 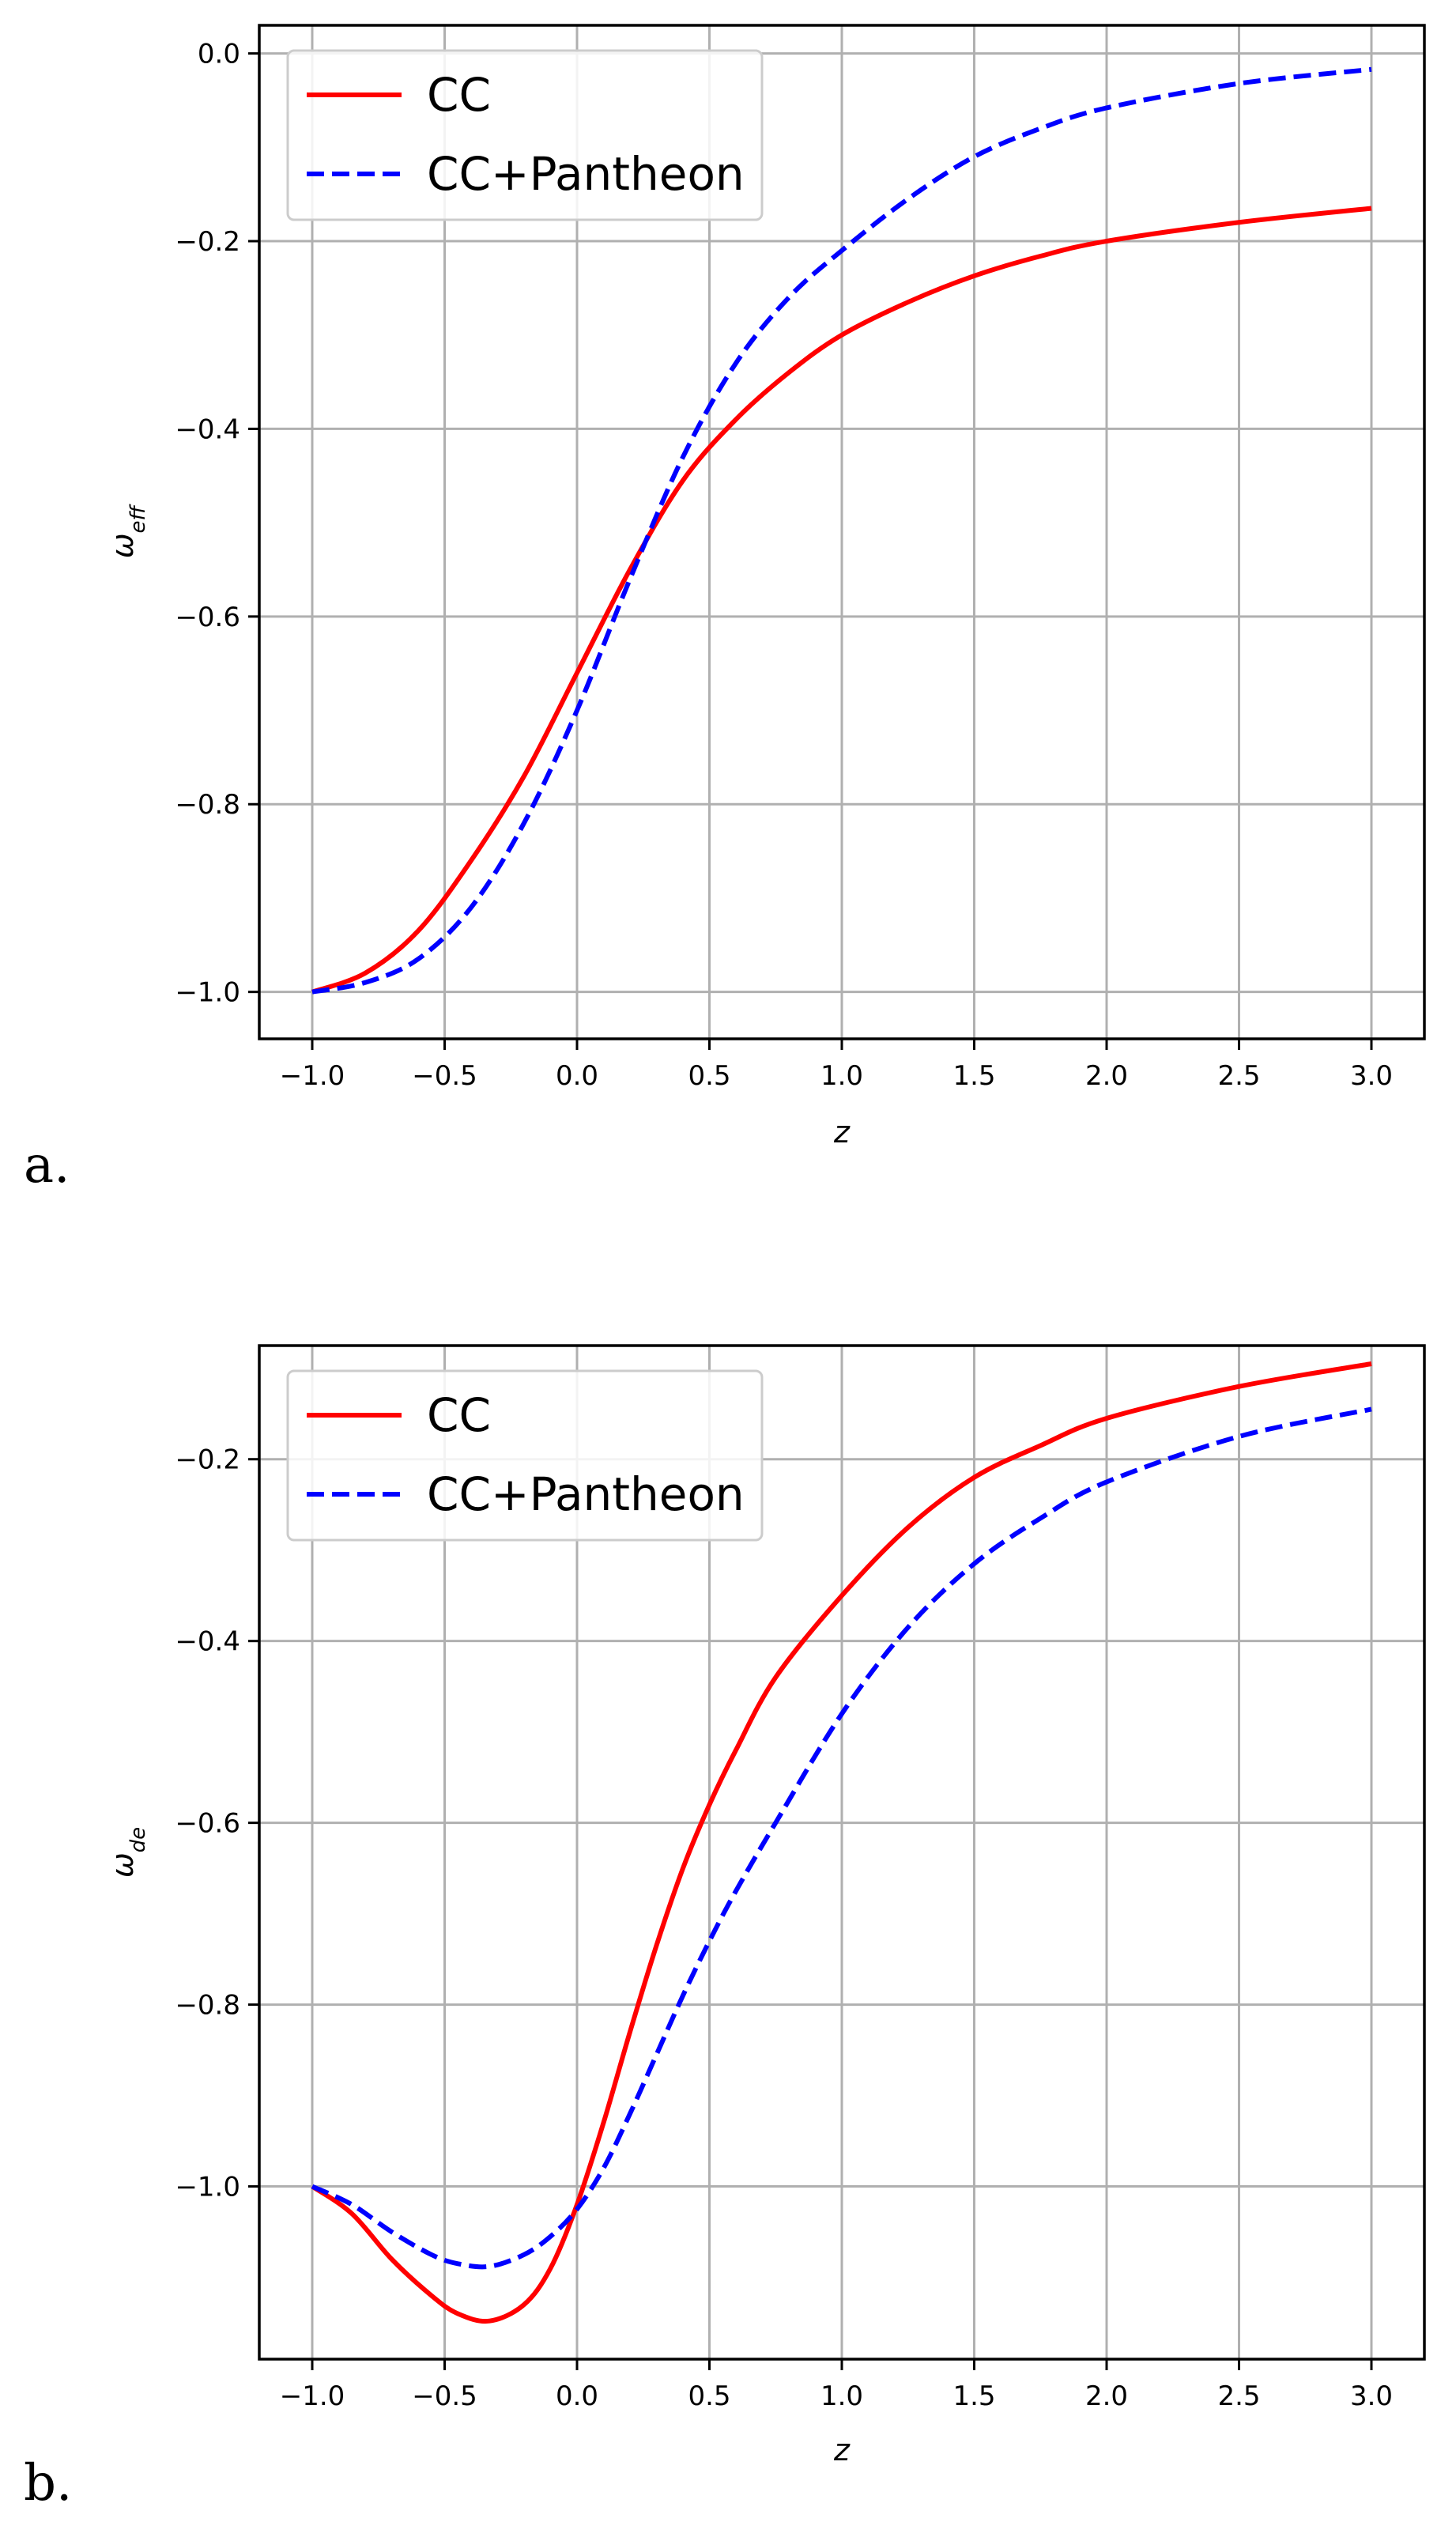 I want to click on y-axis-title: ωde, so click(x=127, y=1852).